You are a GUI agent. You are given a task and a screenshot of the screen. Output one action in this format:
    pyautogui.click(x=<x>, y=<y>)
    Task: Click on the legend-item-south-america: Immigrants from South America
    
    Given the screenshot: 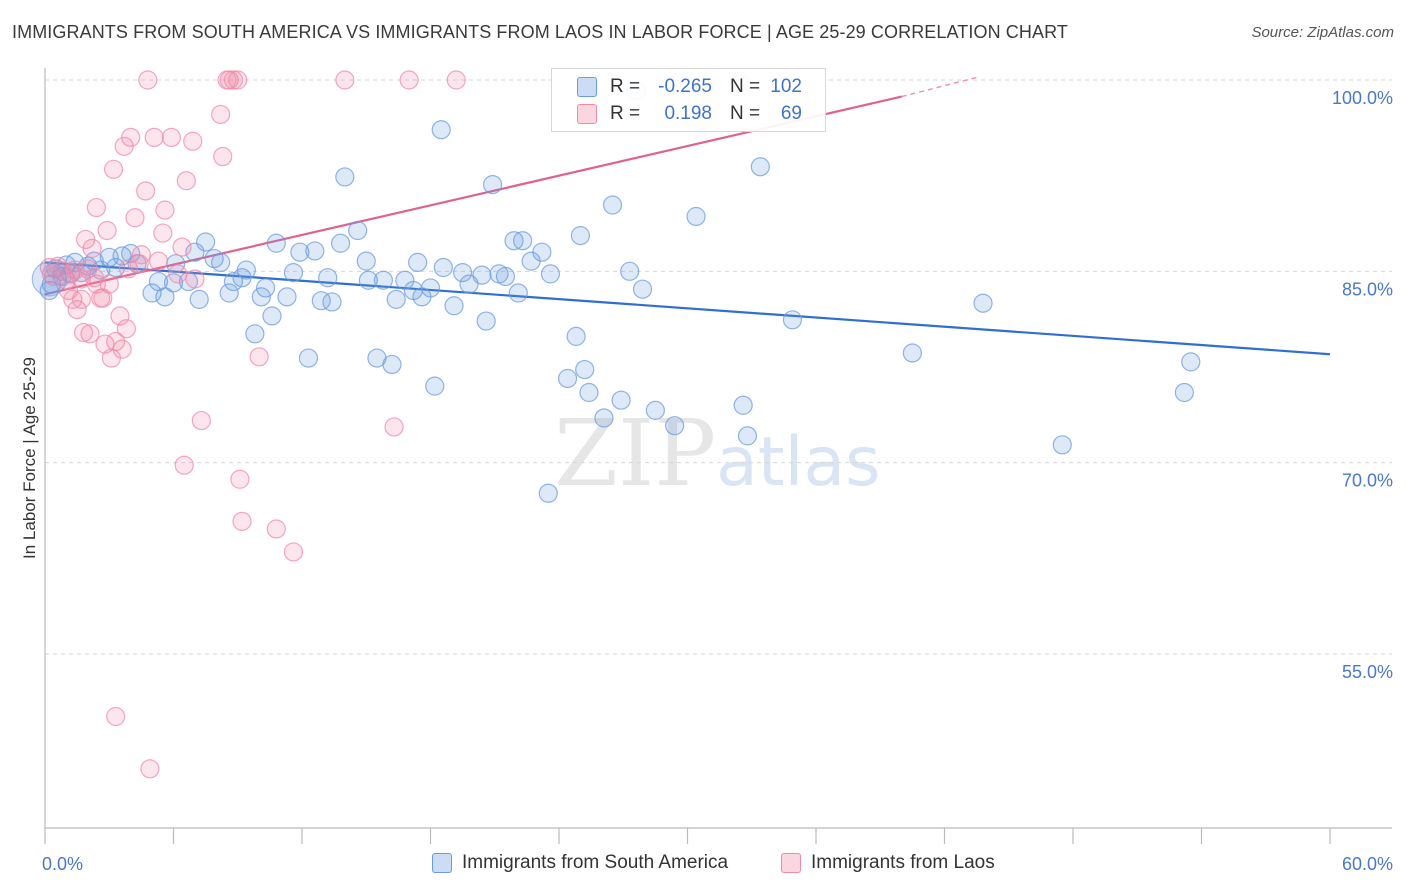 What is the action you would take?
    pyautogui.click(x=580, y=863)
    